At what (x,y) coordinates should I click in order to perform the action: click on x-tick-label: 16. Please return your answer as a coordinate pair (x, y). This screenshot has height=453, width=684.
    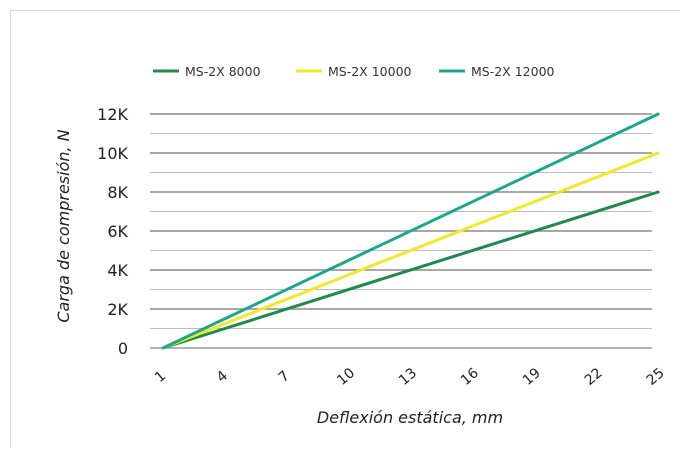
    Looking at the image, I should click on (470, 377).